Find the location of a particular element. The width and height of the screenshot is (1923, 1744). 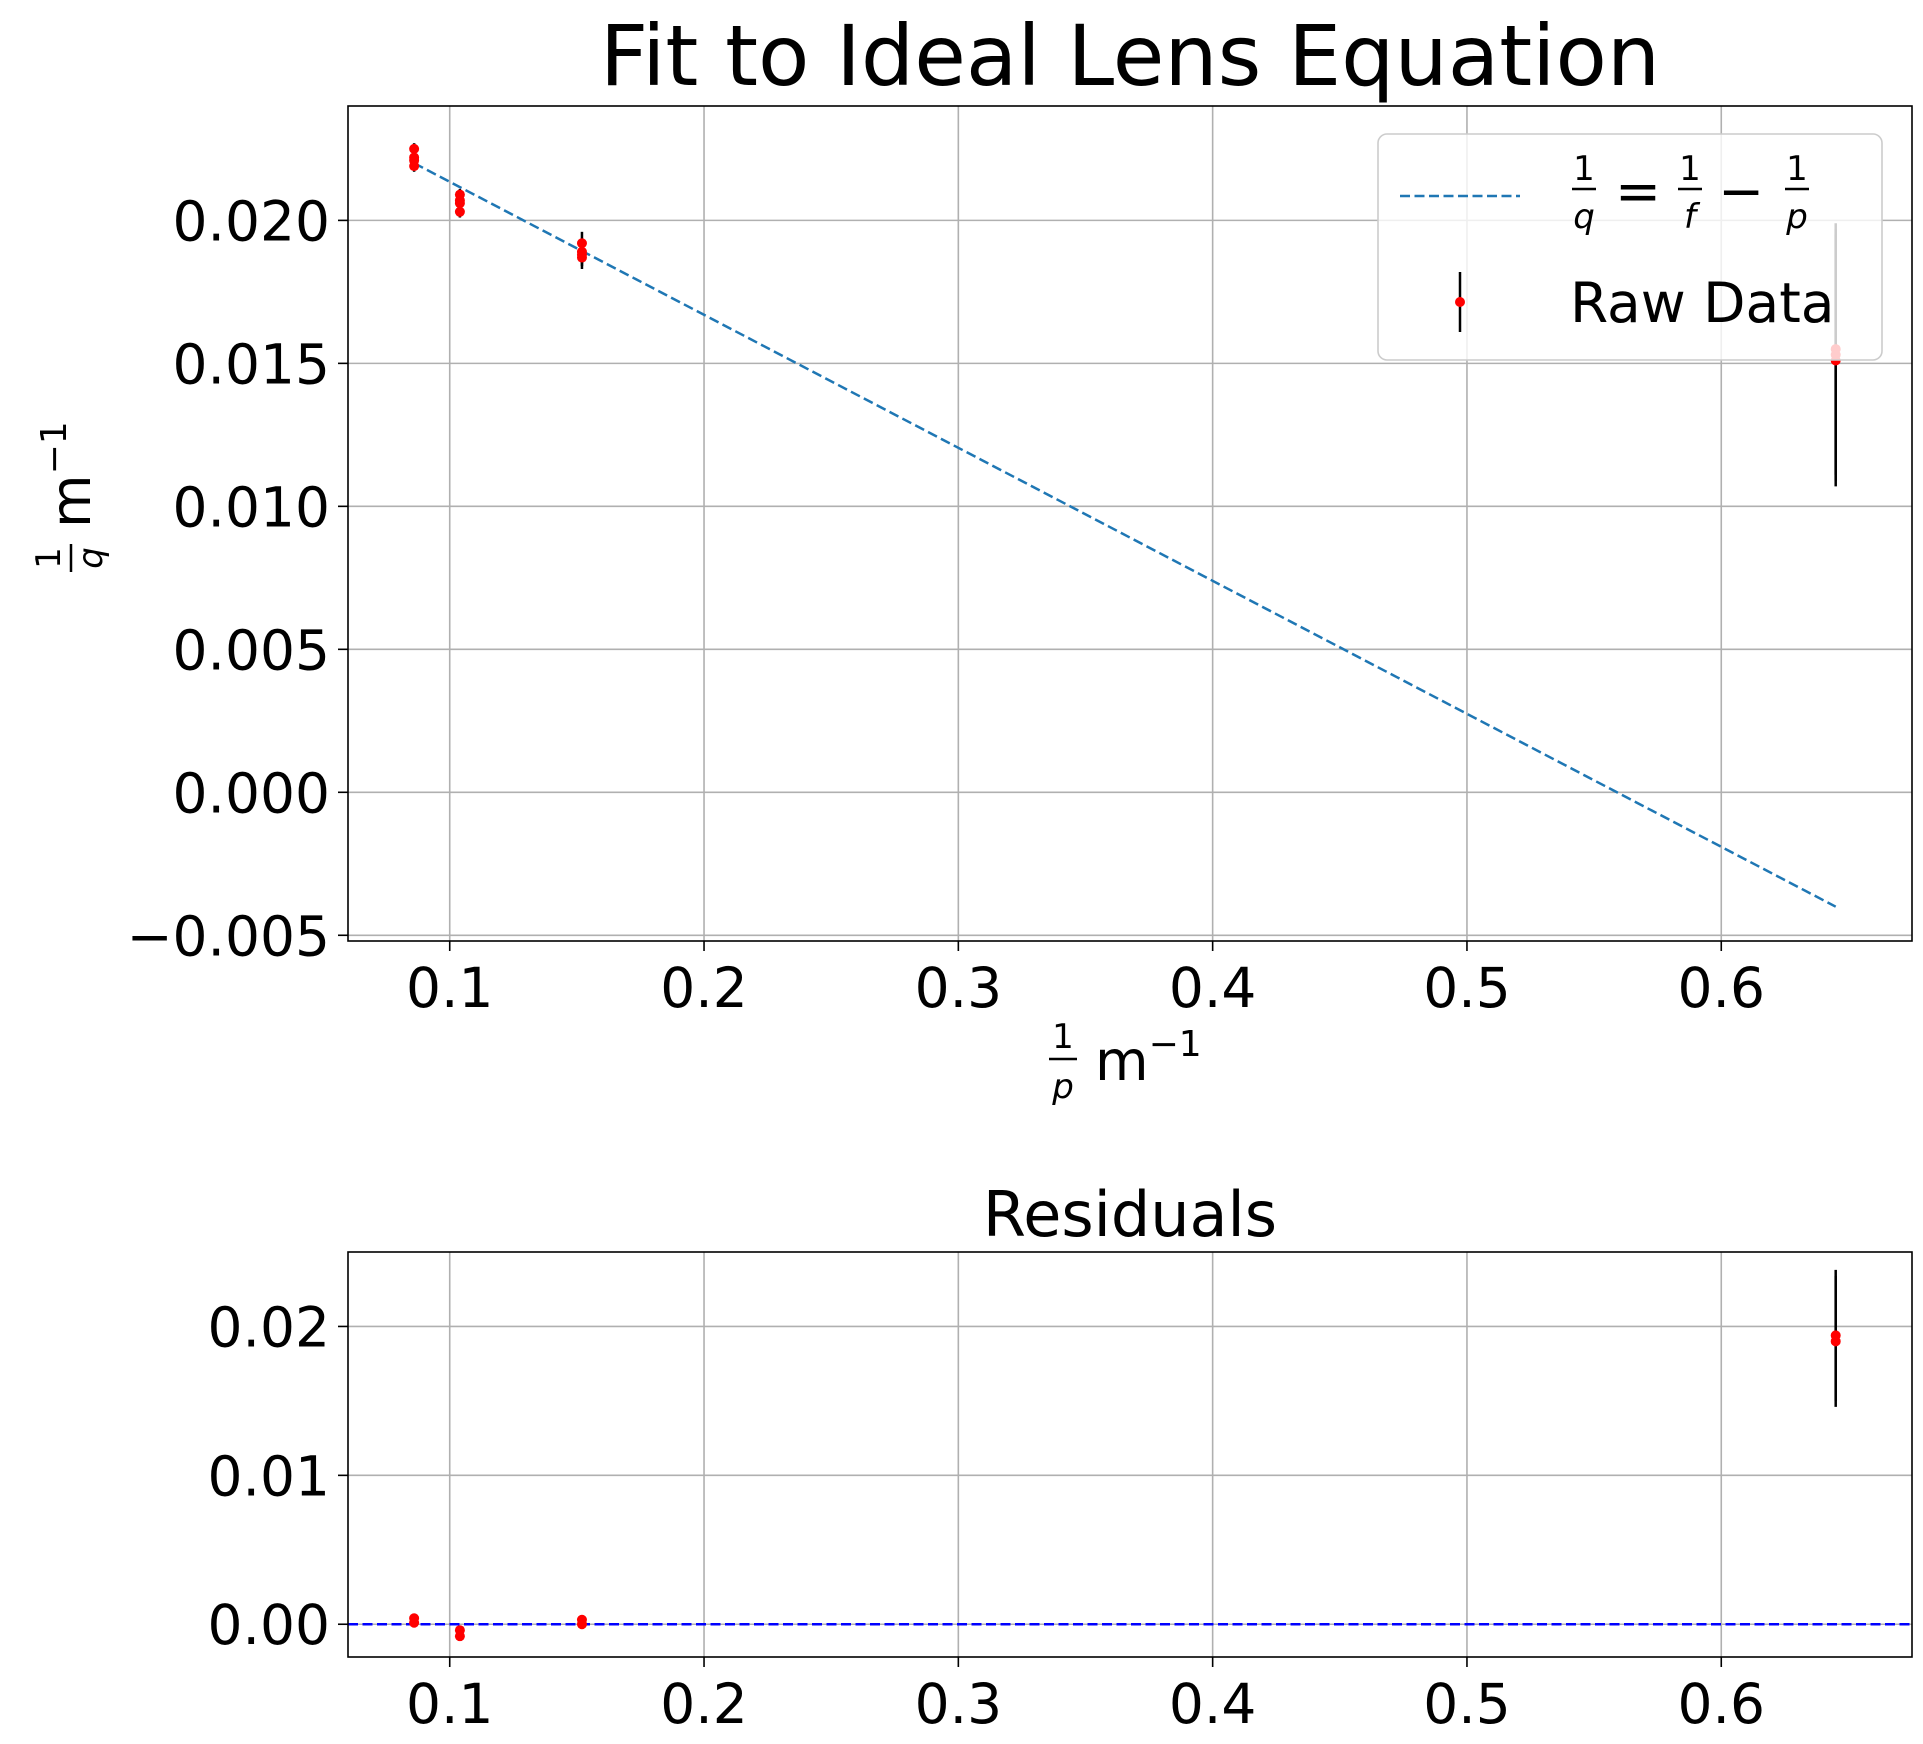

fit-y-tick-label: 0.005 is located at coordinates (251, 650).